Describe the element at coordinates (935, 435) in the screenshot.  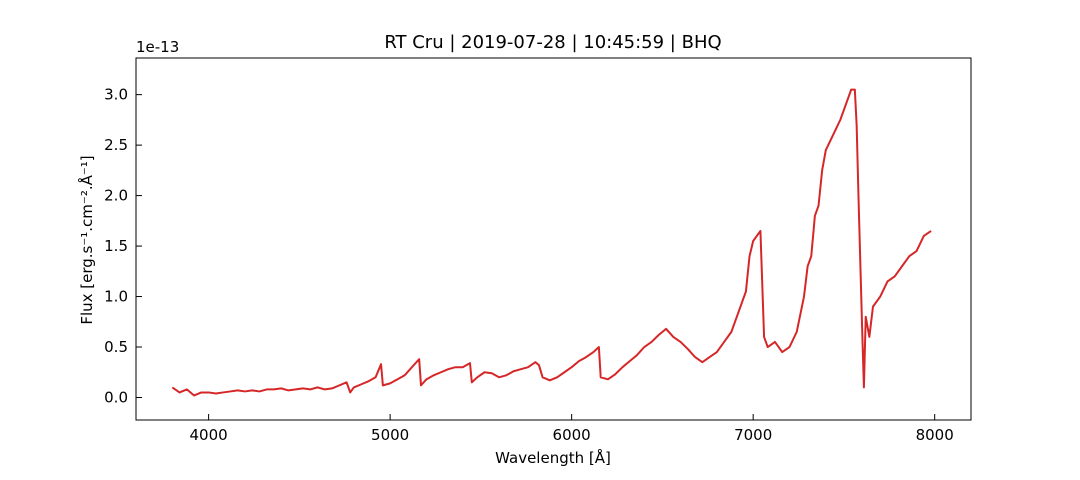
I see `x-tick-label: 8000` at that location.